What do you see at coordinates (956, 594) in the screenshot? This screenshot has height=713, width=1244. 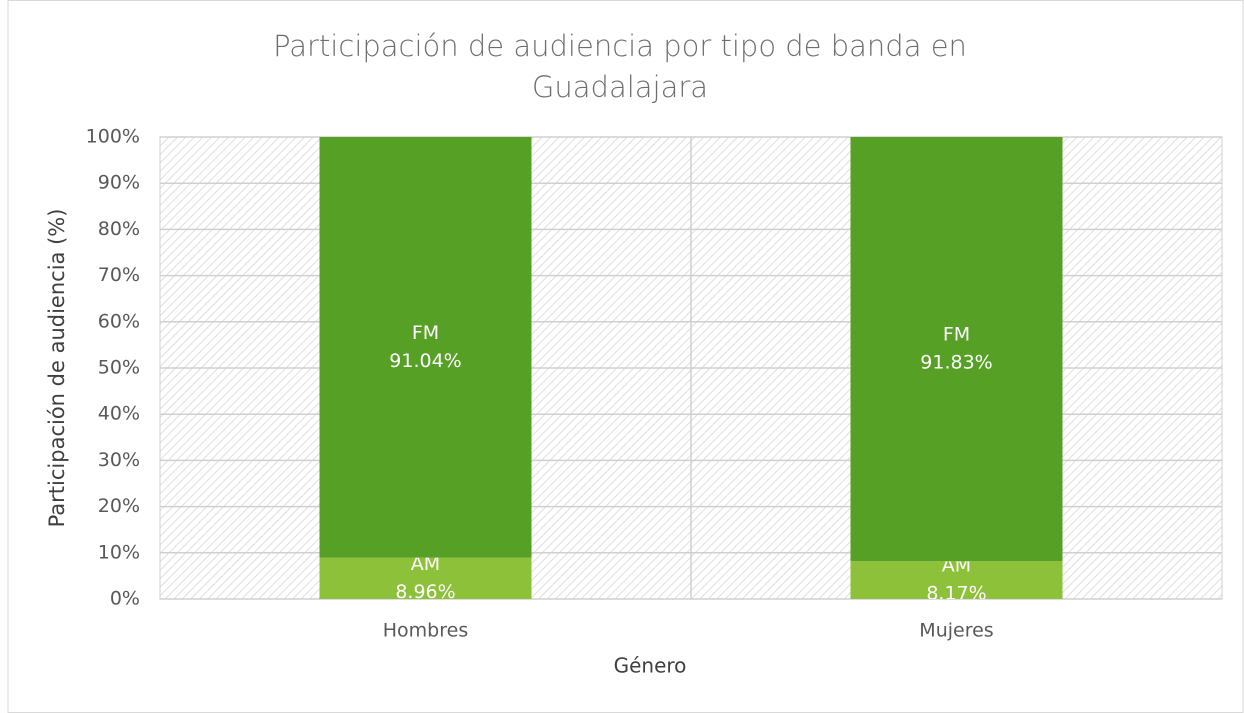 I see `data-label-value: 8.17%` at bounding box center [956, 594].